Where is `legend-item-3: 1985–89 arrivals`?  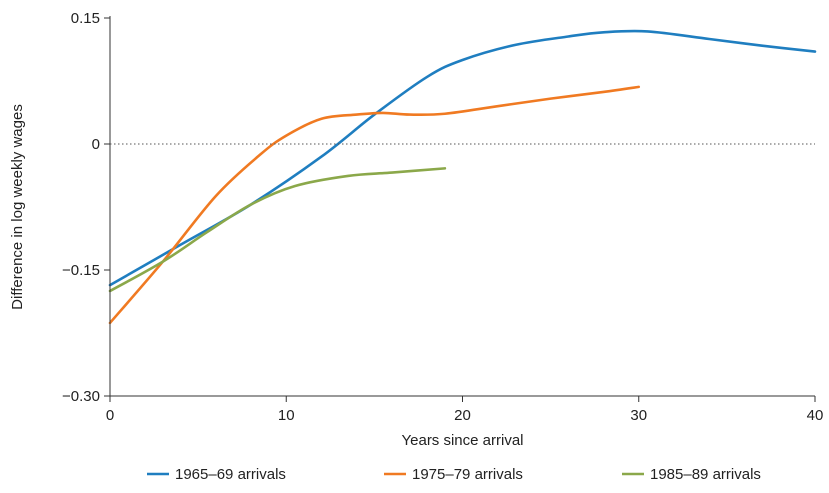 legend-item-3: 1985–89 arrivals is located at coordinates (691, 474).